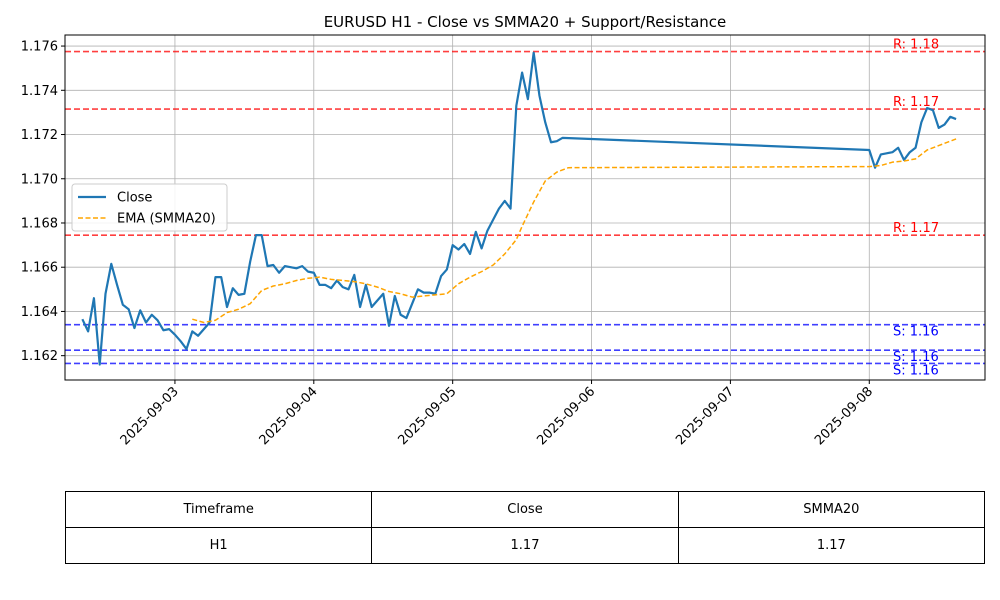  Describe the element at coordinates (166, 219) in the screenshot. I see `legend-label: EMA (SMMA20)` at that location.